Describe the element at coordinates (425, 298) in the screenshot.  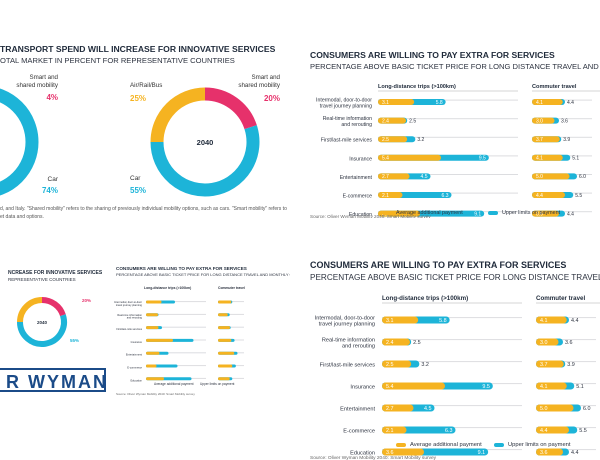
I see `group-title-long: Long-distance trips (>100km)` at that location.